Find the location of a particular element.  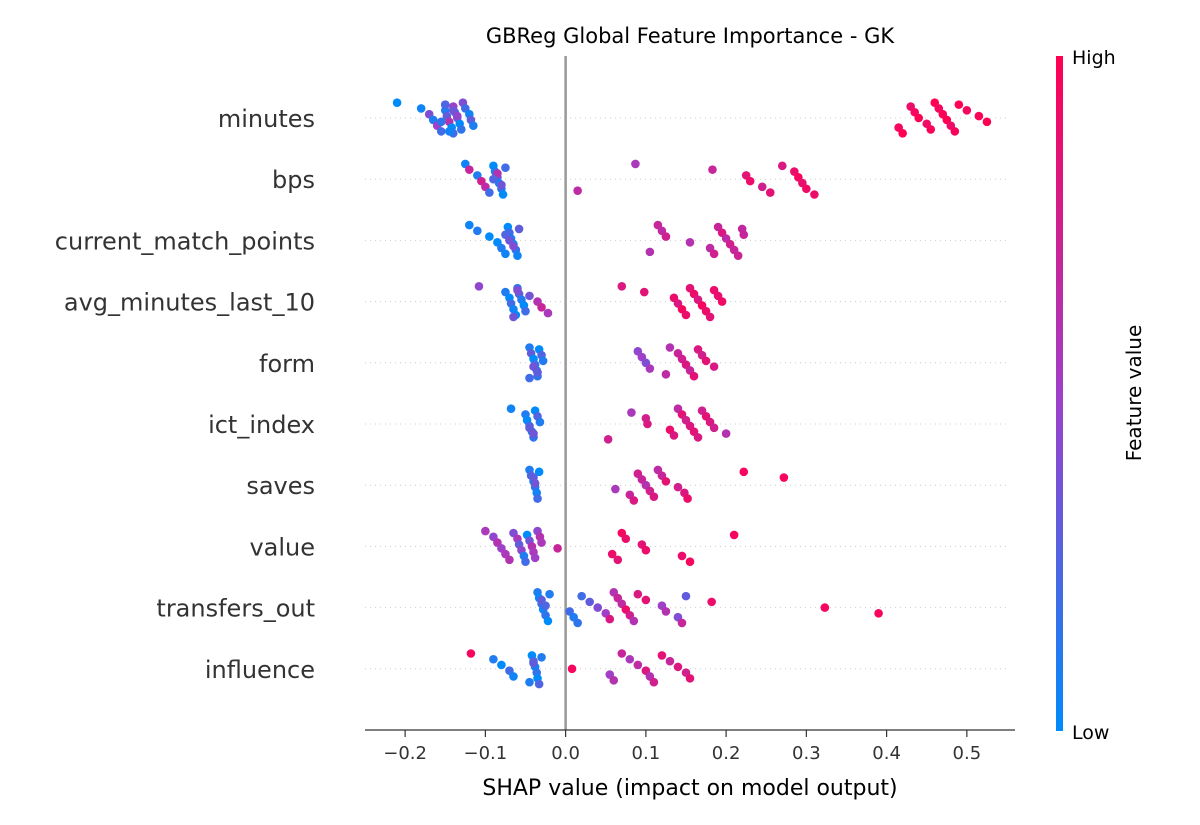

feature-label-influence: influence is located at coordinates (260, 670).